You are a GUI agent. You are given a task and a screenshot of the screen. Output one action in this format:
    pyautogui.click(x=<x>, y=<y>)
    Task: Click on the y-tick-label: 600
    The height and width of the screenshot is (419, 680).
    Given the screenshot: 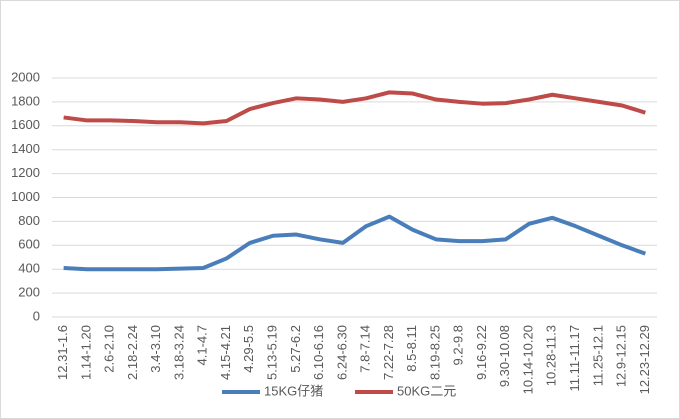 What is the action you would take?
    pyautogui.click(x=29, y=244)
    